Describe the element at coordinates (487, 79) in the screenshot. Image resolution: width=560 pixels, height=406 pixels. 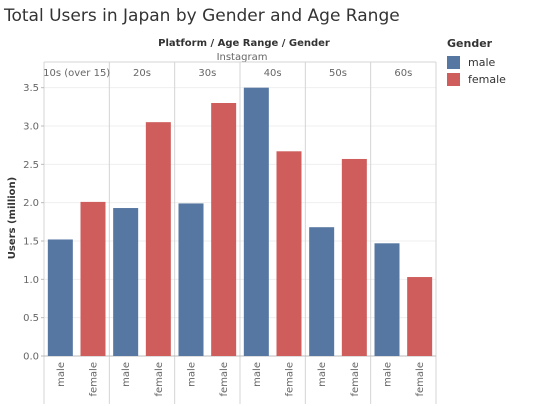
I see `legend-label-female: female` at that location.